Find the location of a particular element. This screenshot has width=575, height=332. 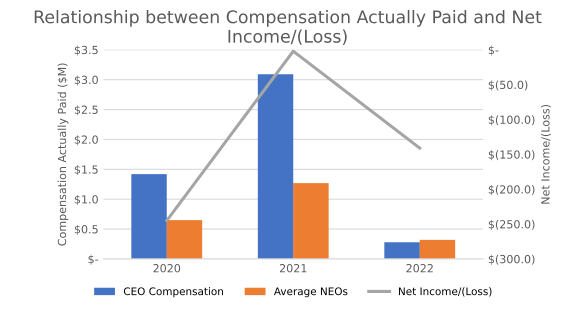

y-tick-label: $2.5 is located at coordinates (86, 110).